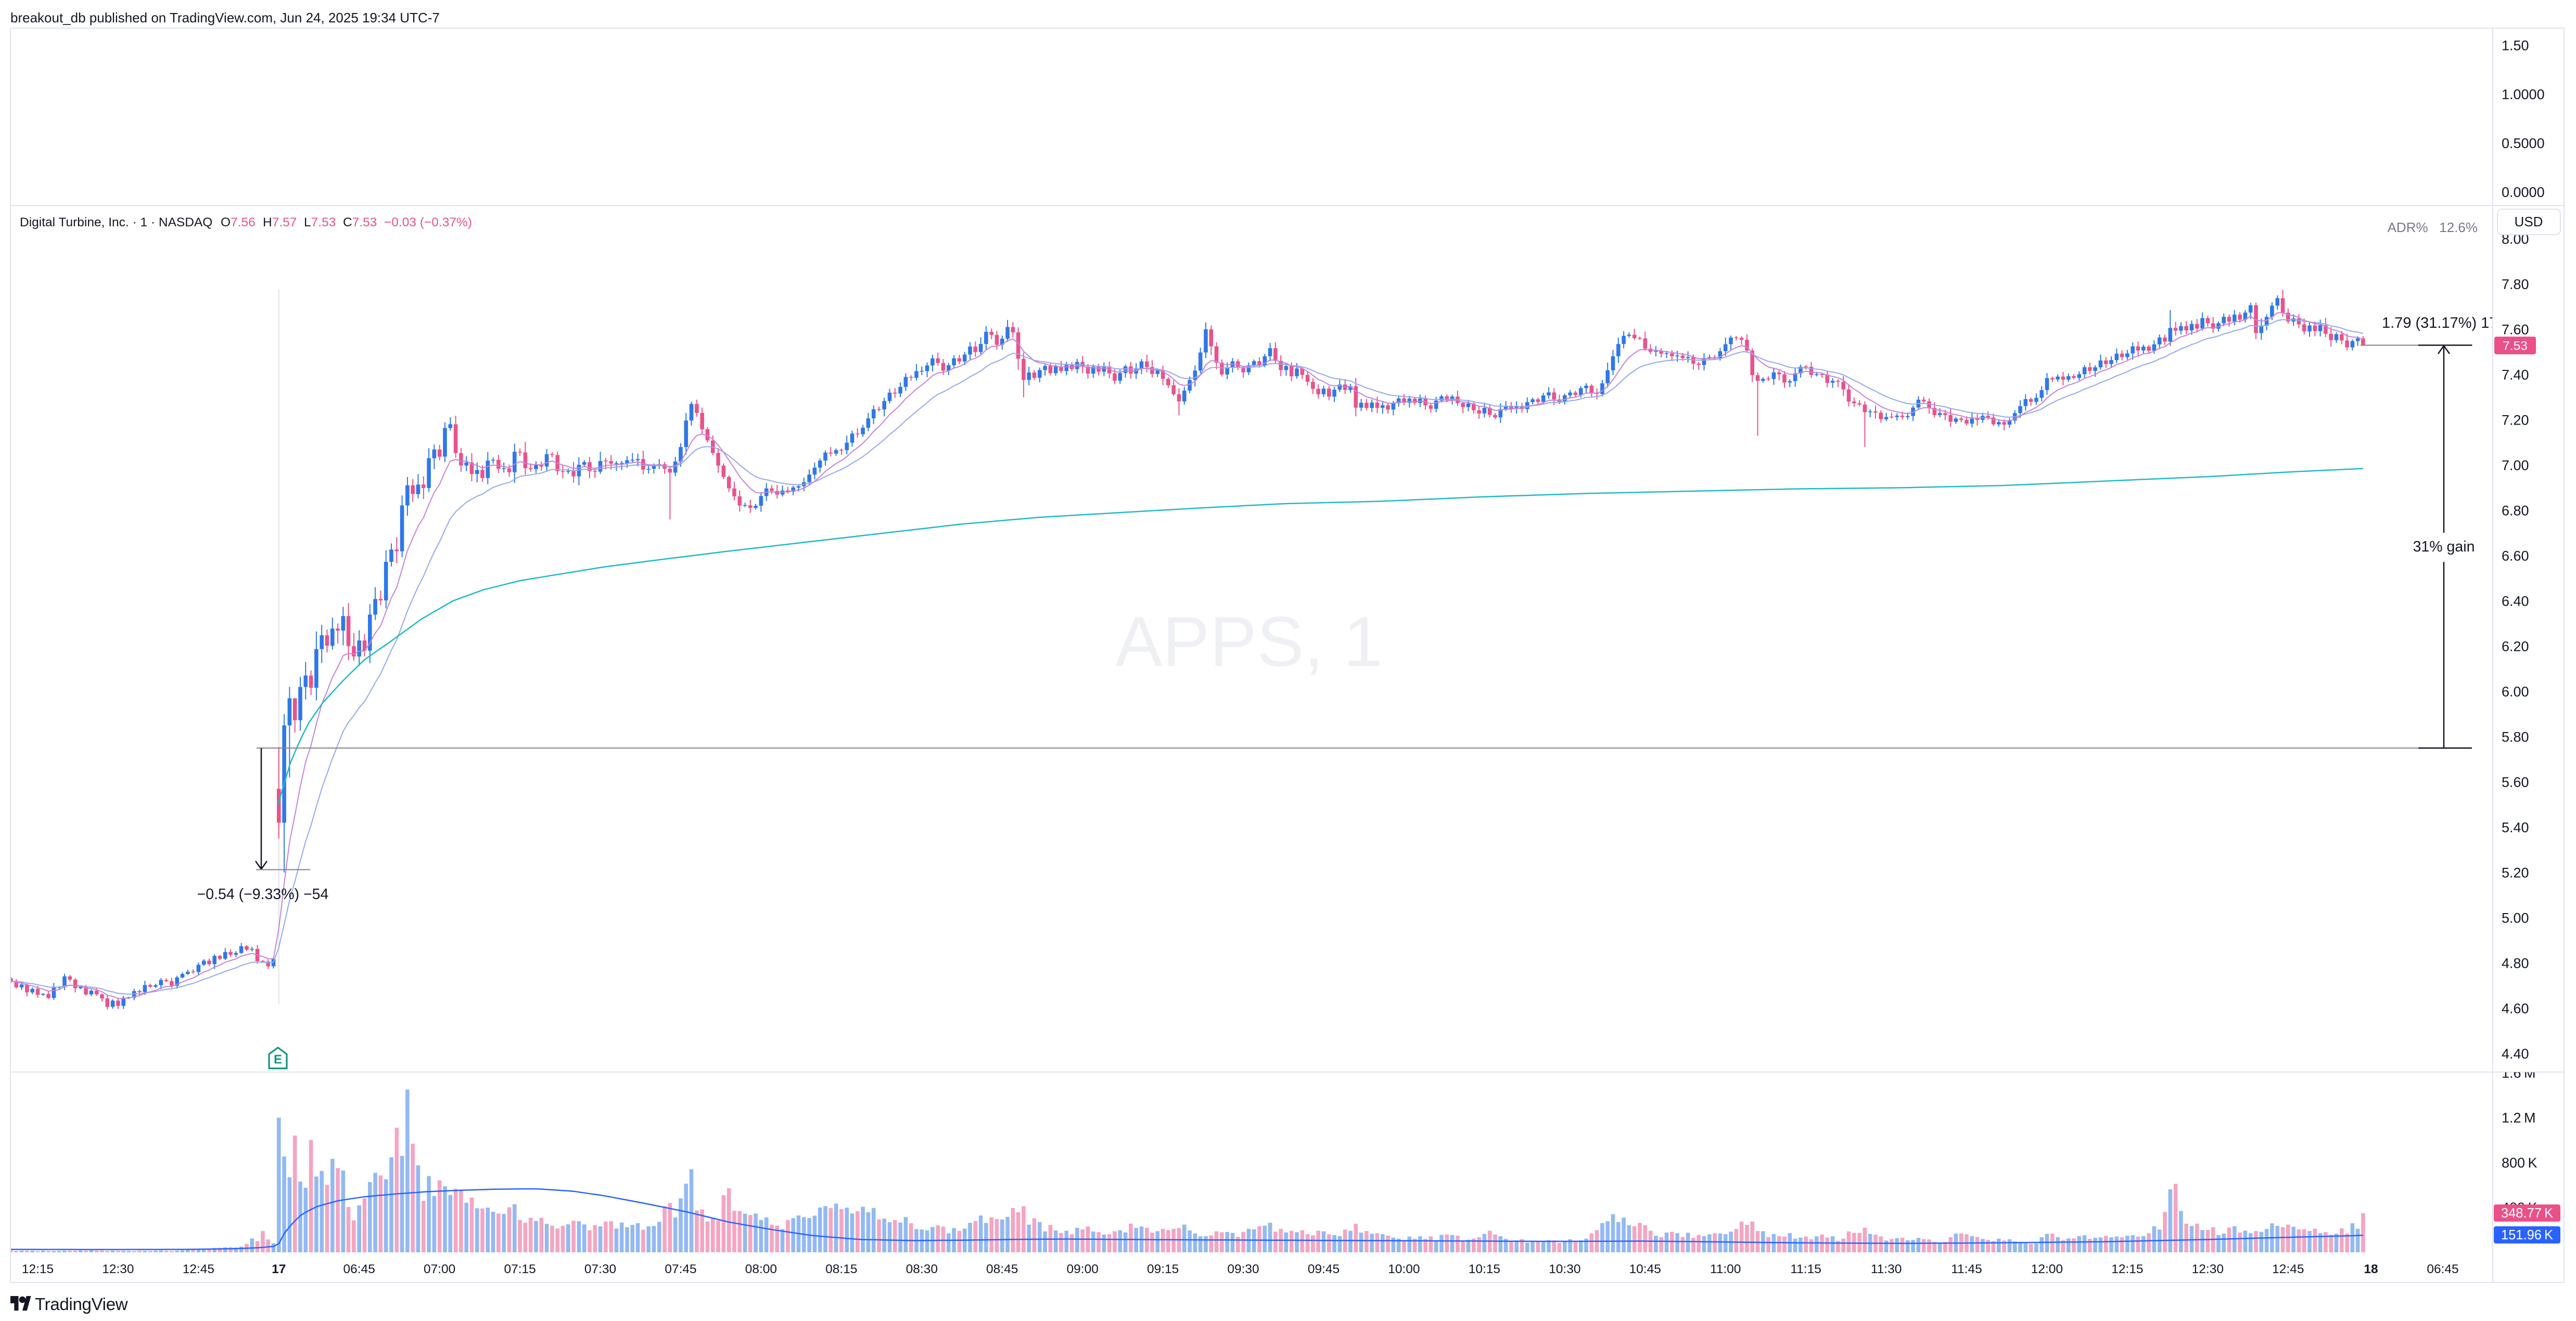  What do you see at coordinates (1886, 1269) in the screenshot?
I see `svg-text: 11:30` at bounding box center [1886, 1269].